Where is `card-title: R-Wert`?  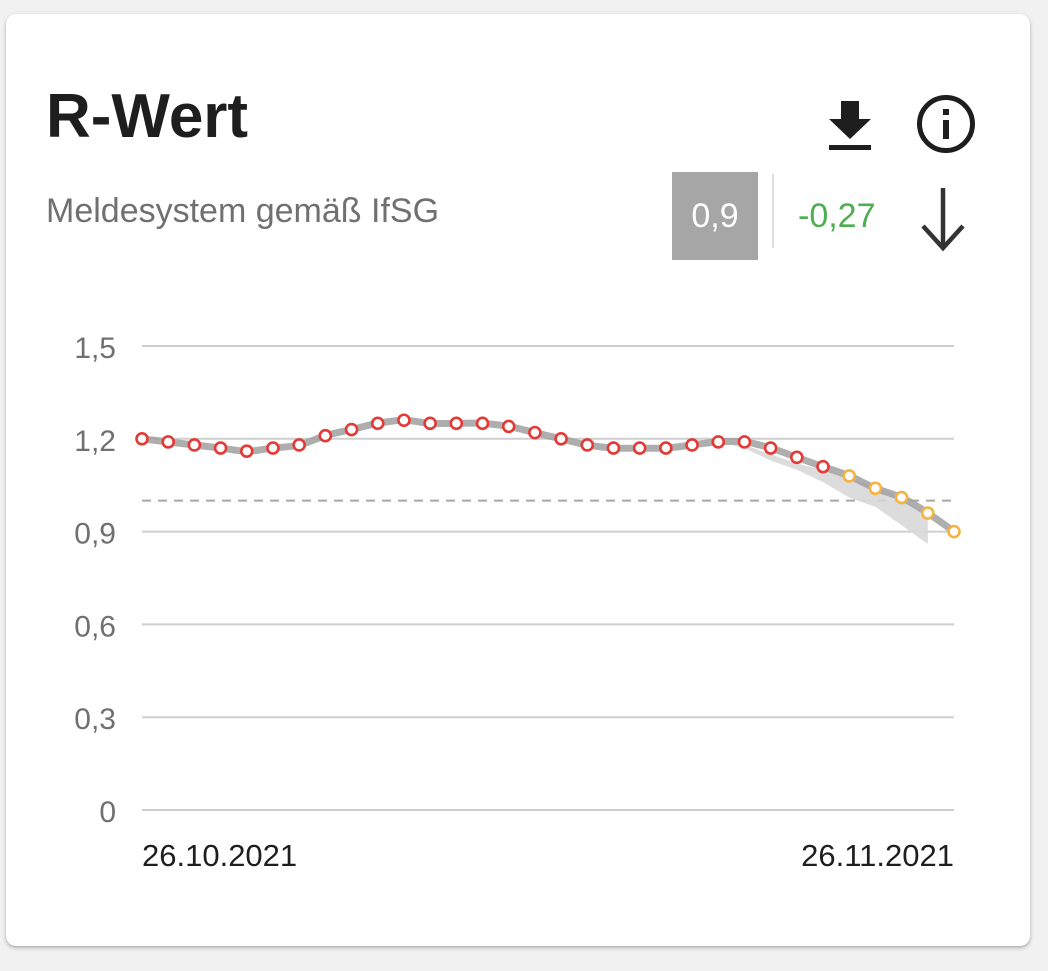
card-title: R-Wert is located at coordinates (147, 116).